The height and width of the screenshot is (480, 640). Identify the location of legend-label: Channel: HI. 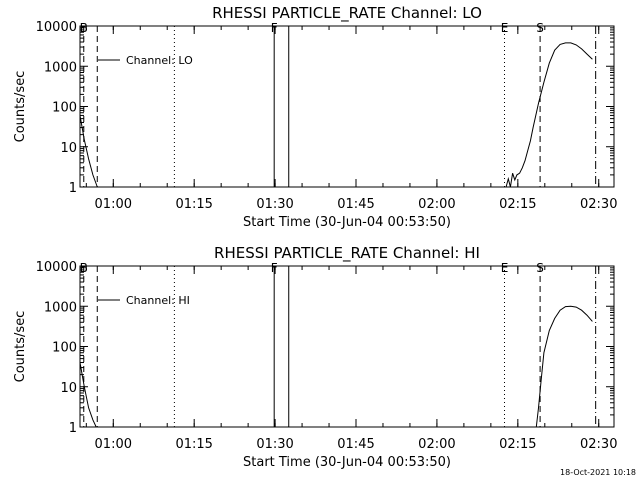
(158, 300).